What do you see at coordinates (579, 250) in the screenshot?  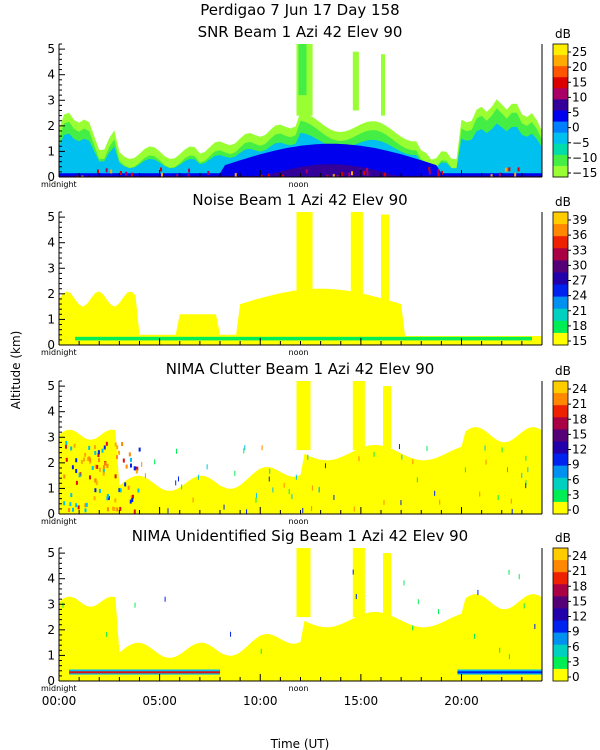 I see `colorbar-label: 33` at bounding box center [579, 250].